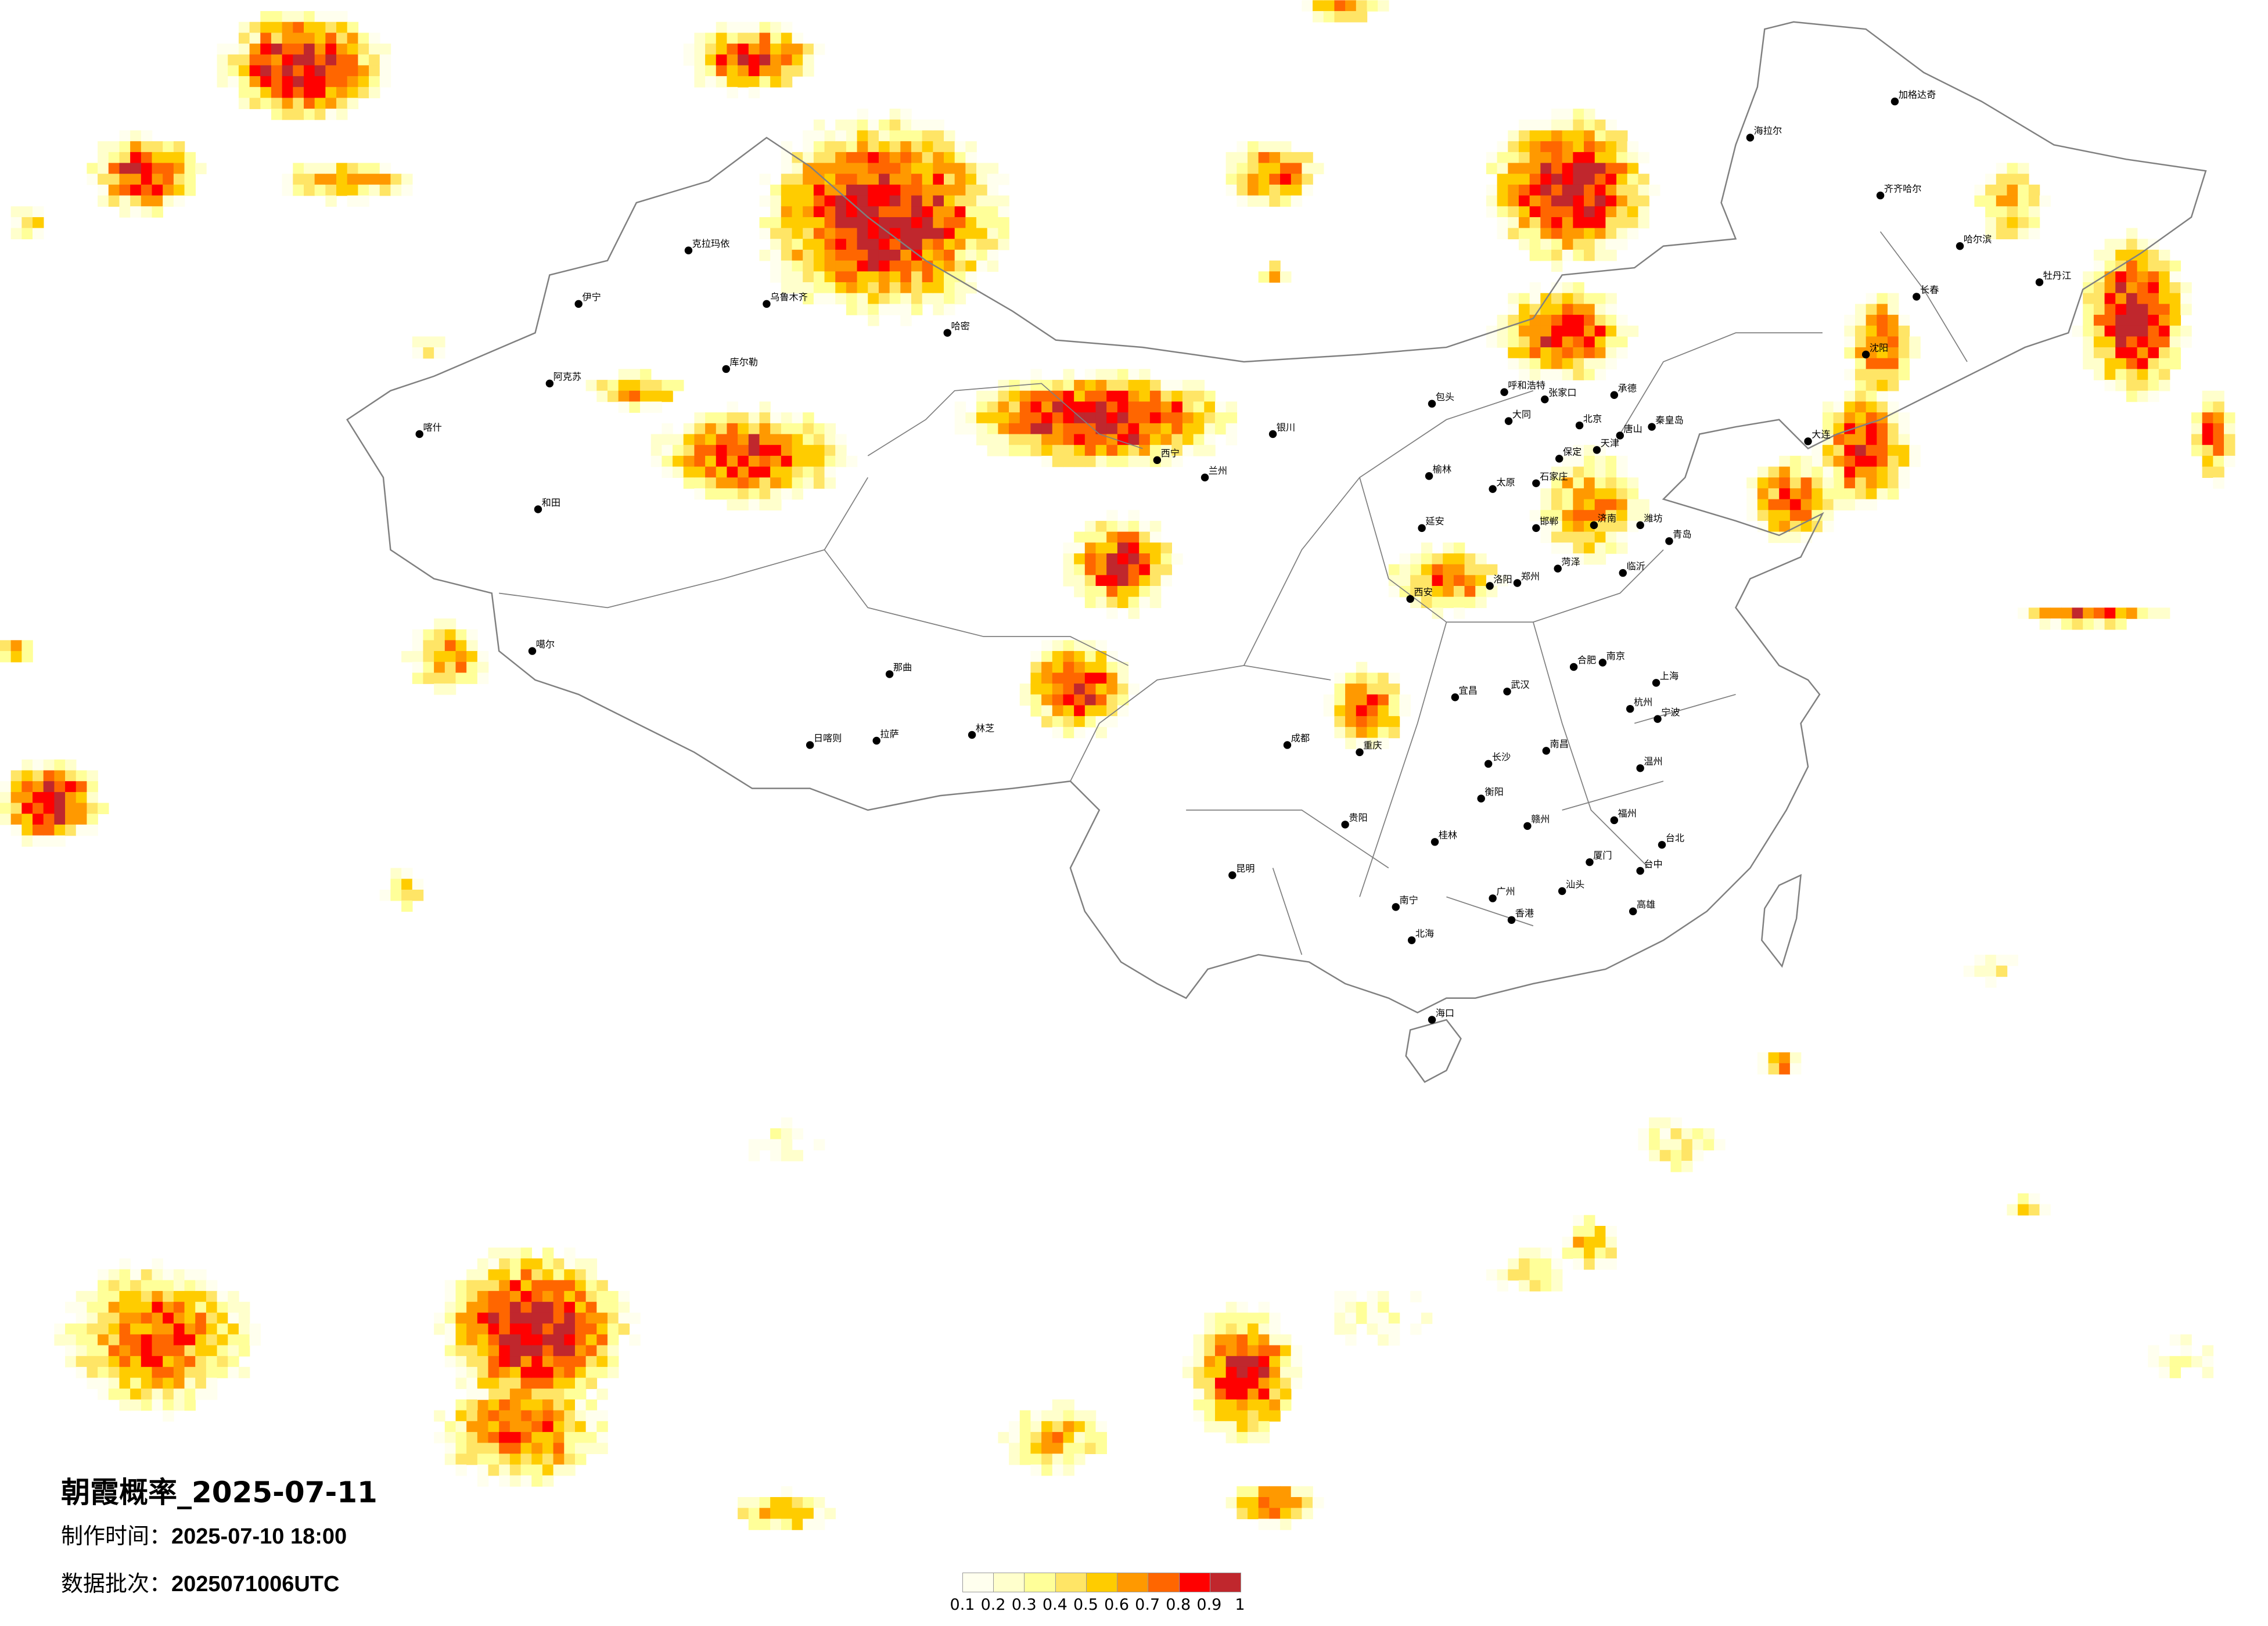  What do you see at coordinates (1408, 900) in the screenshot?
I see `city-label: 南宁` at bounding box center [1408, 900].